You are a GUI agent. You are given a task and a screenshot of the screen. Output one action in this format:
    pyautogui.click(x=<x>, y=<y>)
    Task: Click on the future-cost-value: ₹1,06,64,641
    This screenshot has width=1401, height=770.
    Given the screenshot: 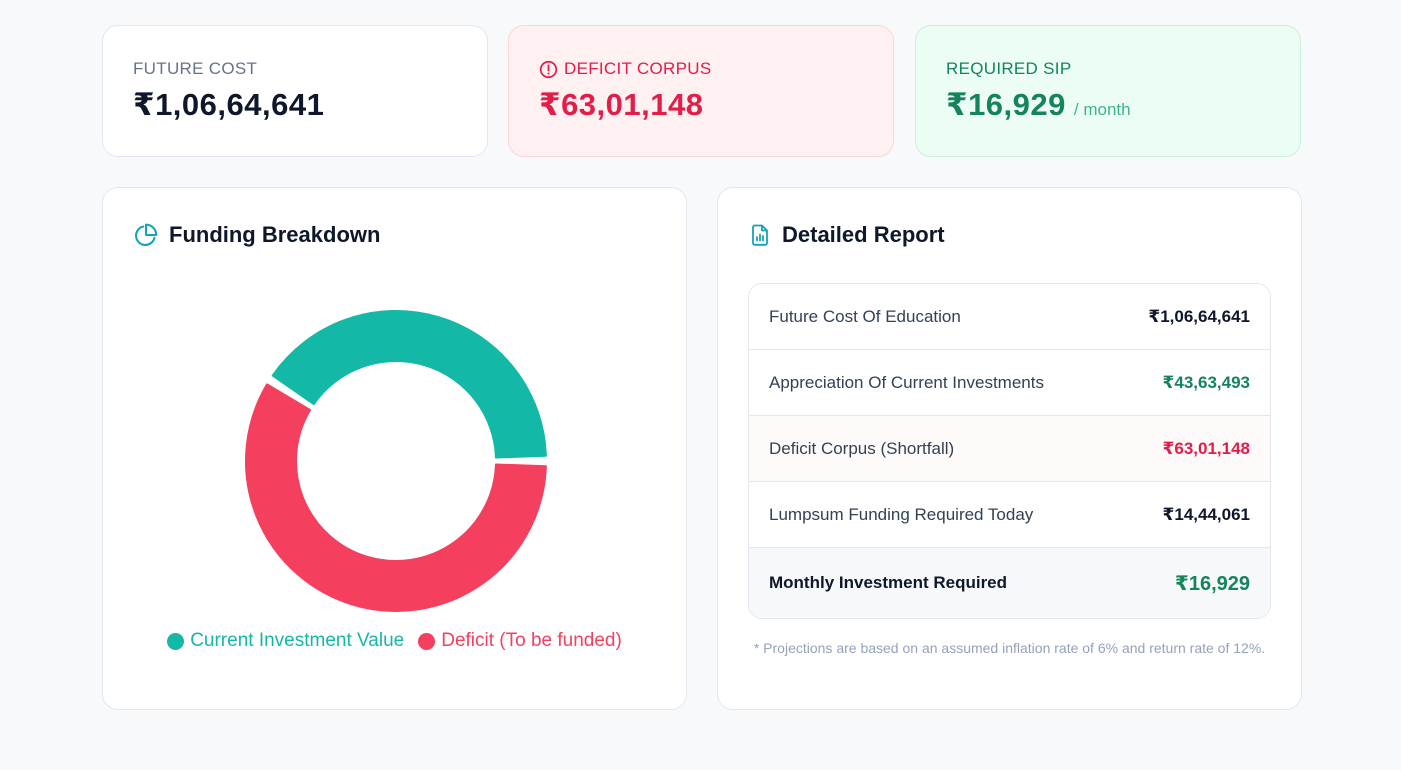 What is the action you would take?
    pyautogui.click(x=229, y=104)
    